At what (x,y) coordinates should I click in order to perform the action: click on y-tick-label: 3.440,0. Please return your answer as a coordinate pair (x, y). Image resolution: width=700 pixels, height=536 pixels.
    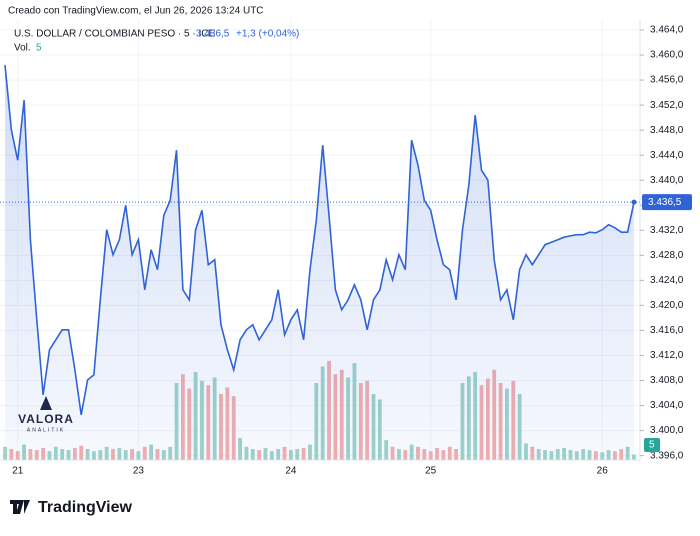
    Looking at the image, I should click on (667, 180).